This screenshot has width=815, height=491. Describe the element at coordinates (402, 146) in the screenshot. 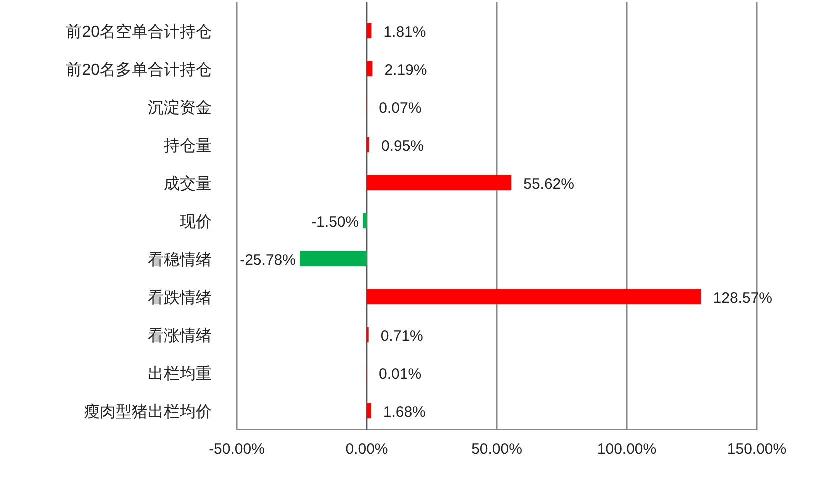

I see `data-label: 0.95%` at that location.